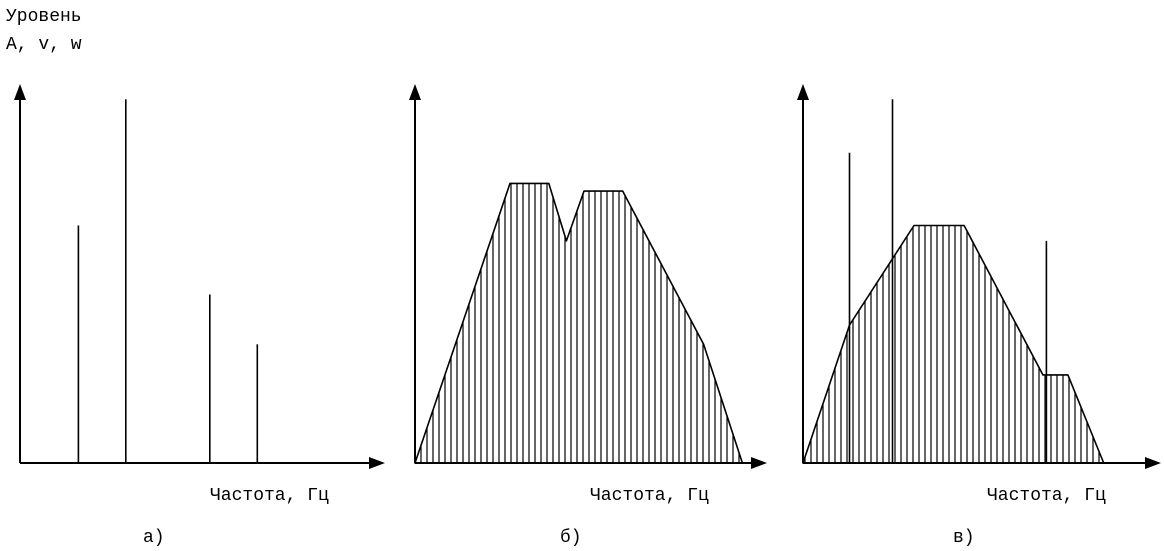 This screenshot has width=1164, height=551. Describe the element at coordinates (649, 496) in the screenshot. I see `panel-b-x-axis-label: Частота, Гц` at that location.